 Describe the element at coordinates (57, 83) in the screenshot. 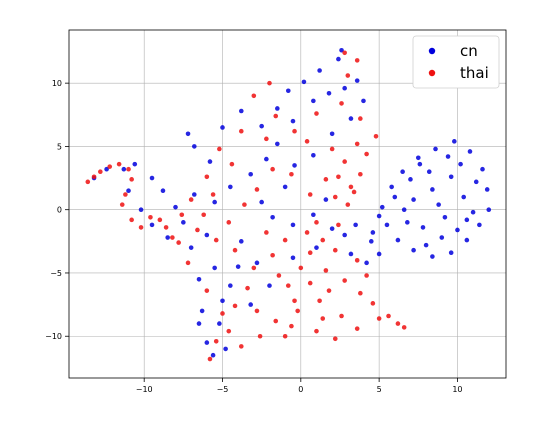

I see `y-tick-label: 10` at that location.